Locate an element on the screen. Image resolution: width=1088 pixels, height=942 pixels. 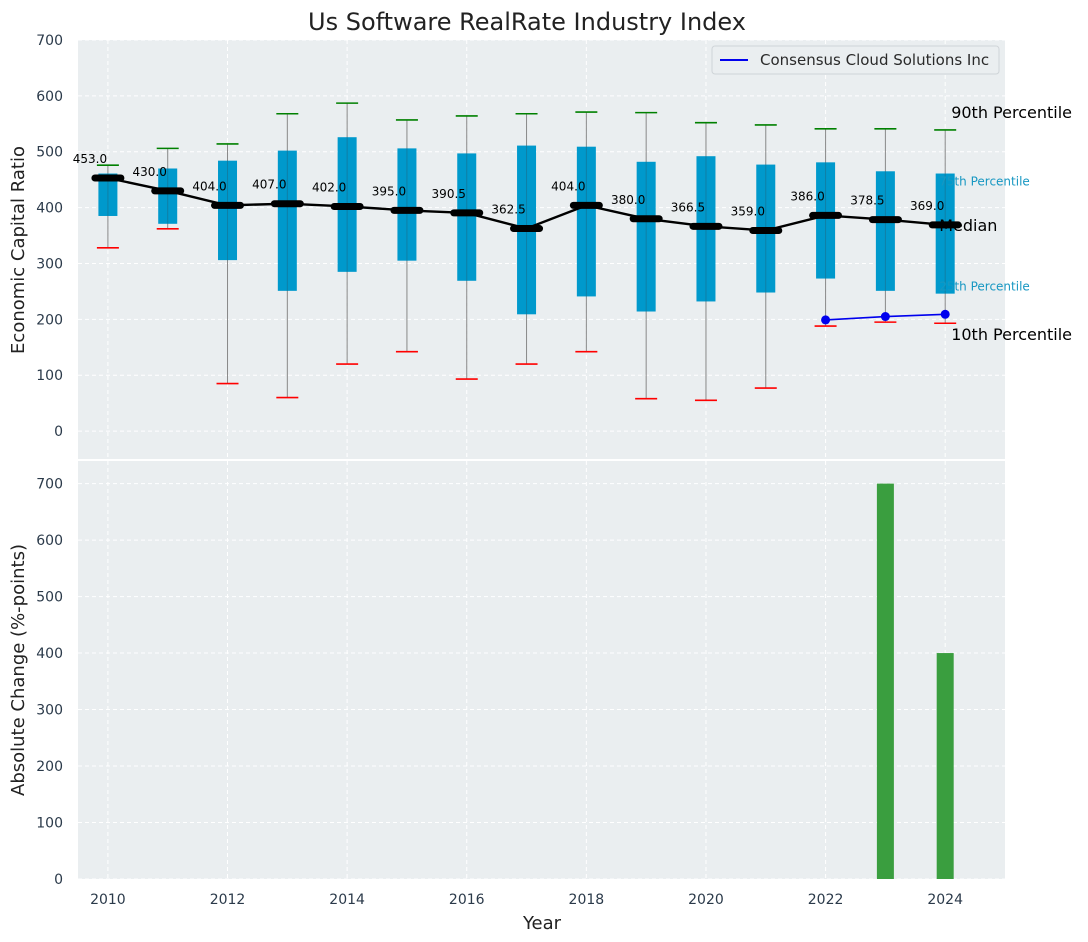
top-y-tick-label: 200 is located at coordinates (49, 320).